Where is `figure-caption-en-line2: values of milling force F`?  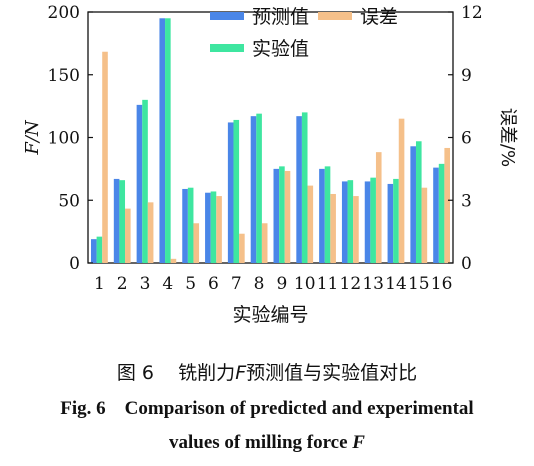 figure-caption-en-line2: values of milling force F is located at coordinates (267, 443).